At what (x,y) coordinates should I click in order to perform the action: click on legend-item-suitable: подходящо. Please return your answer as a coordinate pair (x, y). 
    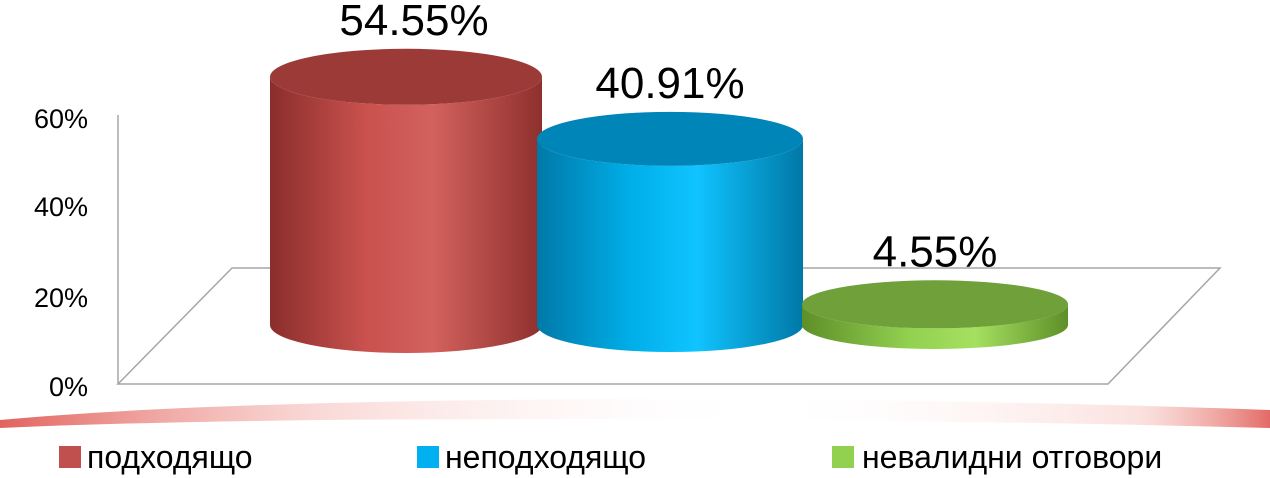
    Looking at the image, I should click on (156, 457).